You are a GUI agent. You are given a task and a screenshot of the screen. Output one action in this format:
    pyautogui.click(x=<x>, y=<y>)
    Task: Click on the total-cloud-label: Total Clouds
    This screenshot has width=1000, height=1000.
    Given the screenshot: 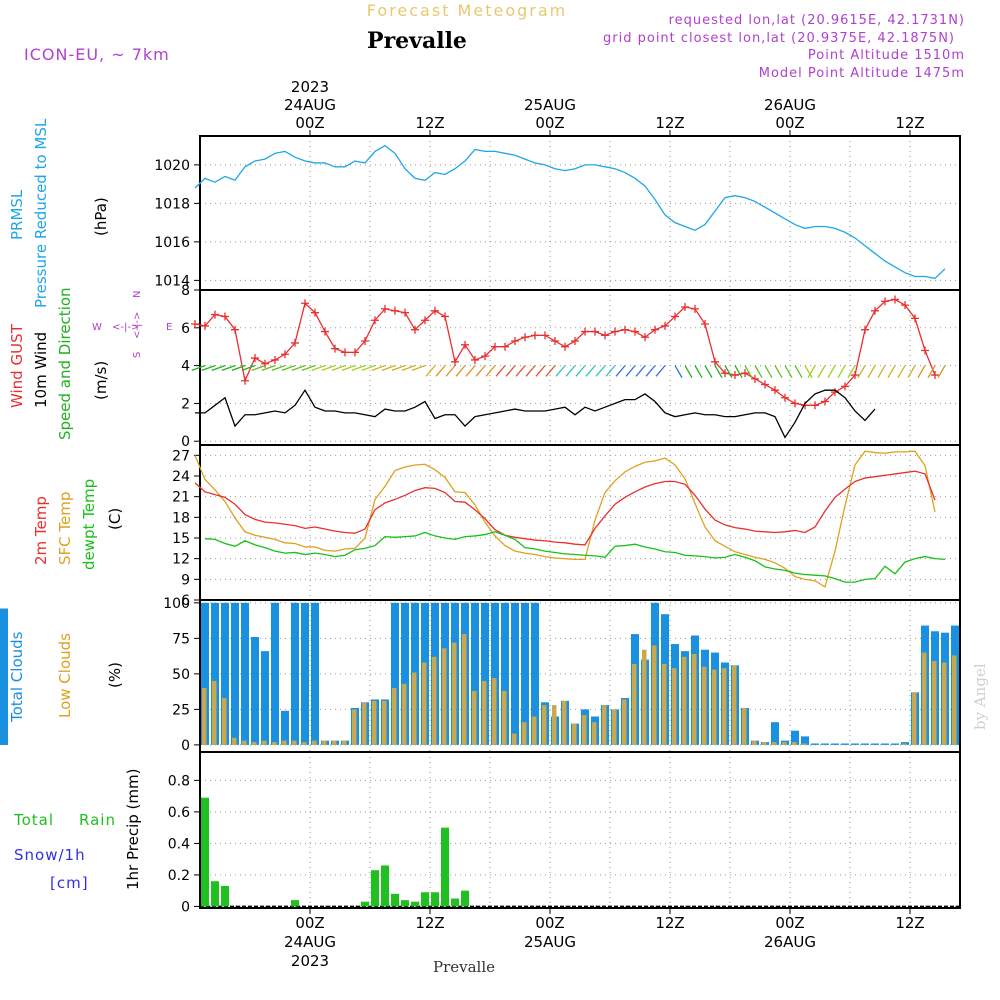 What is the action you would take?
    pyautogui.click(x=17, y=677)
    